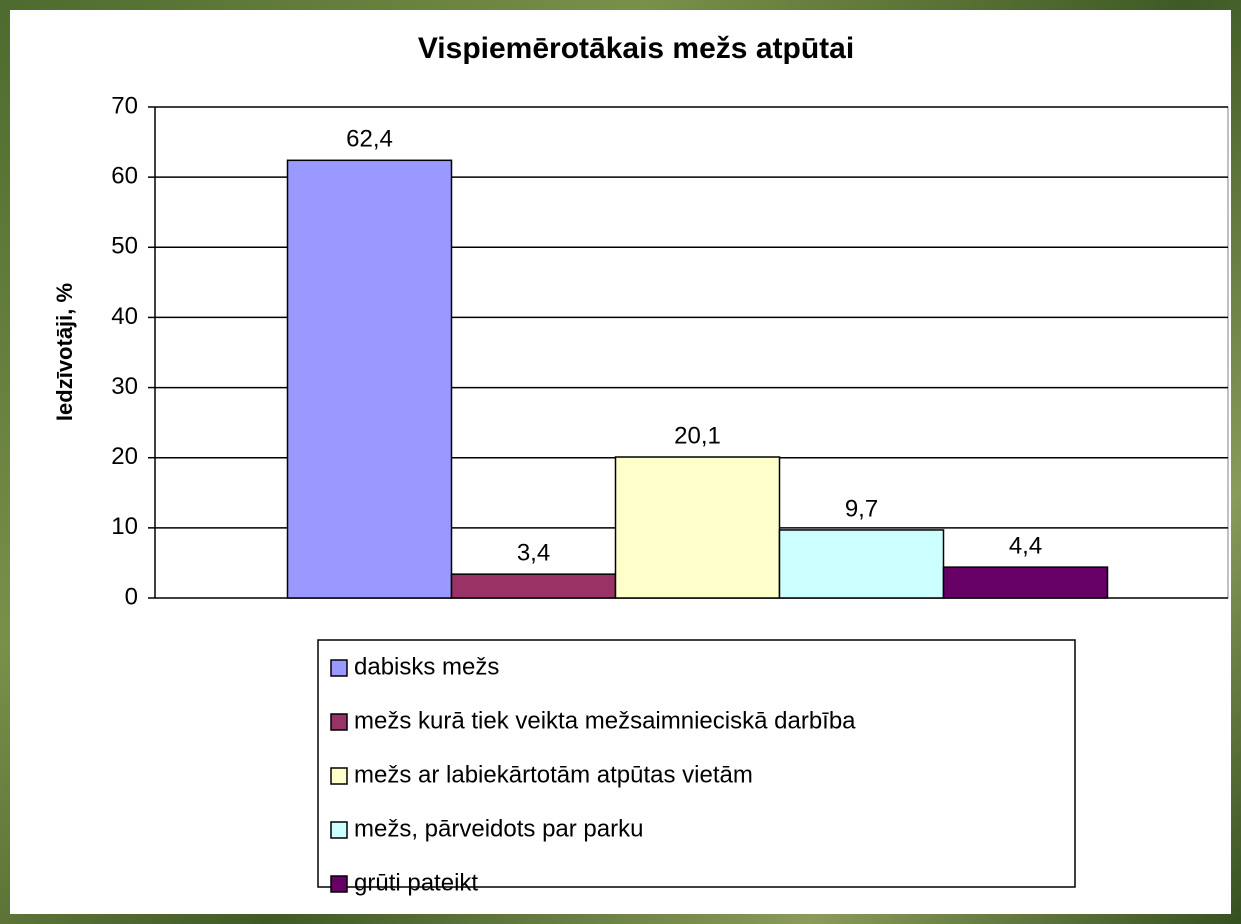 This screenshot has height=924, width=1241. Describe the element at coordinates (553, 774) in the screenshot. I see `legend-label: mežs ar labiekārtotām atpūtas vietām` at that location.